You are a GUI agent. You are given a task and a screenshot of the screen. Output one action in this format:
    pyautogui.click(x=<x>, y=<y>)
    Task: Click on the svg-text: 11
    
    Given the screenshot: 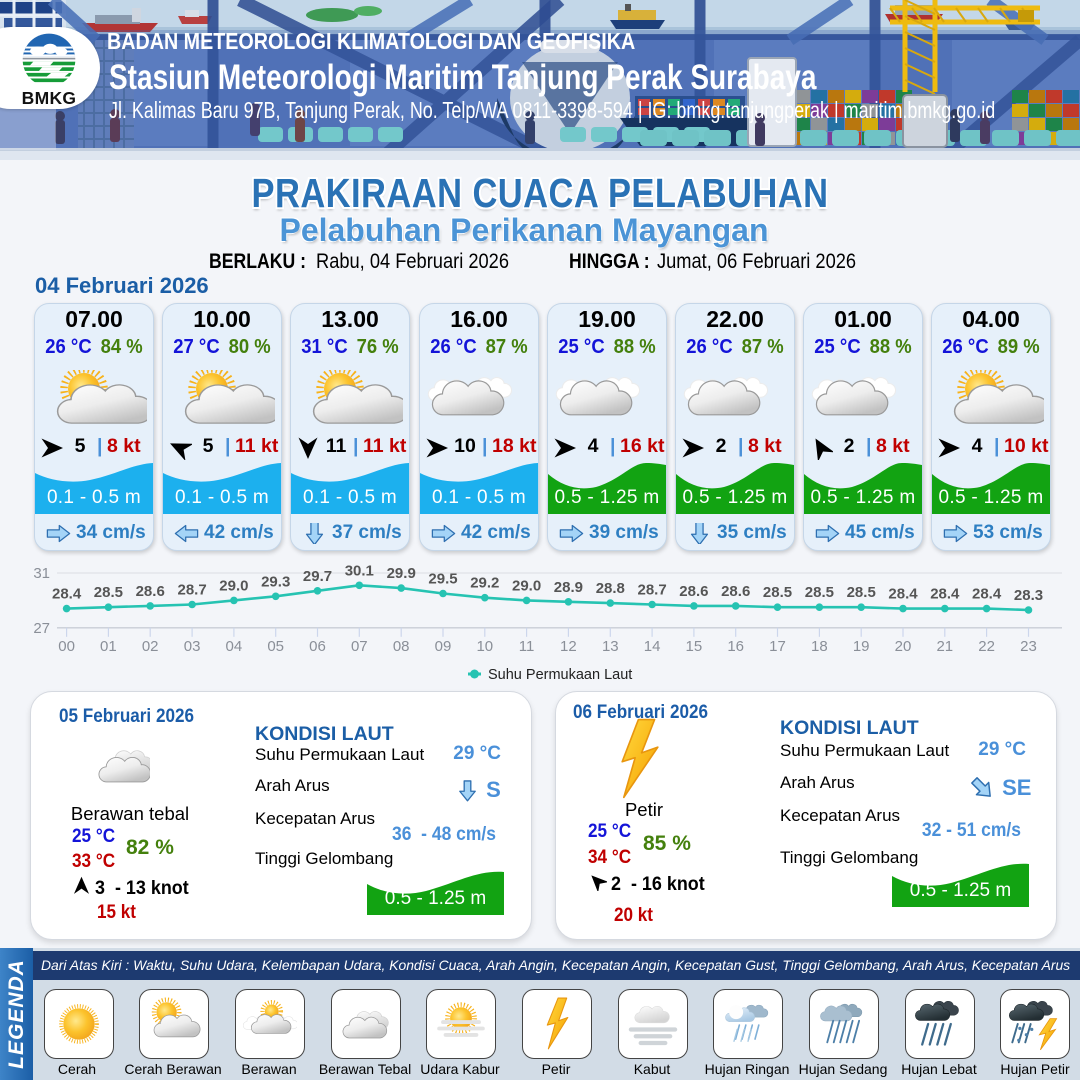 What is the action you would take?
    pyautogui.click(x=527, y=646)
    